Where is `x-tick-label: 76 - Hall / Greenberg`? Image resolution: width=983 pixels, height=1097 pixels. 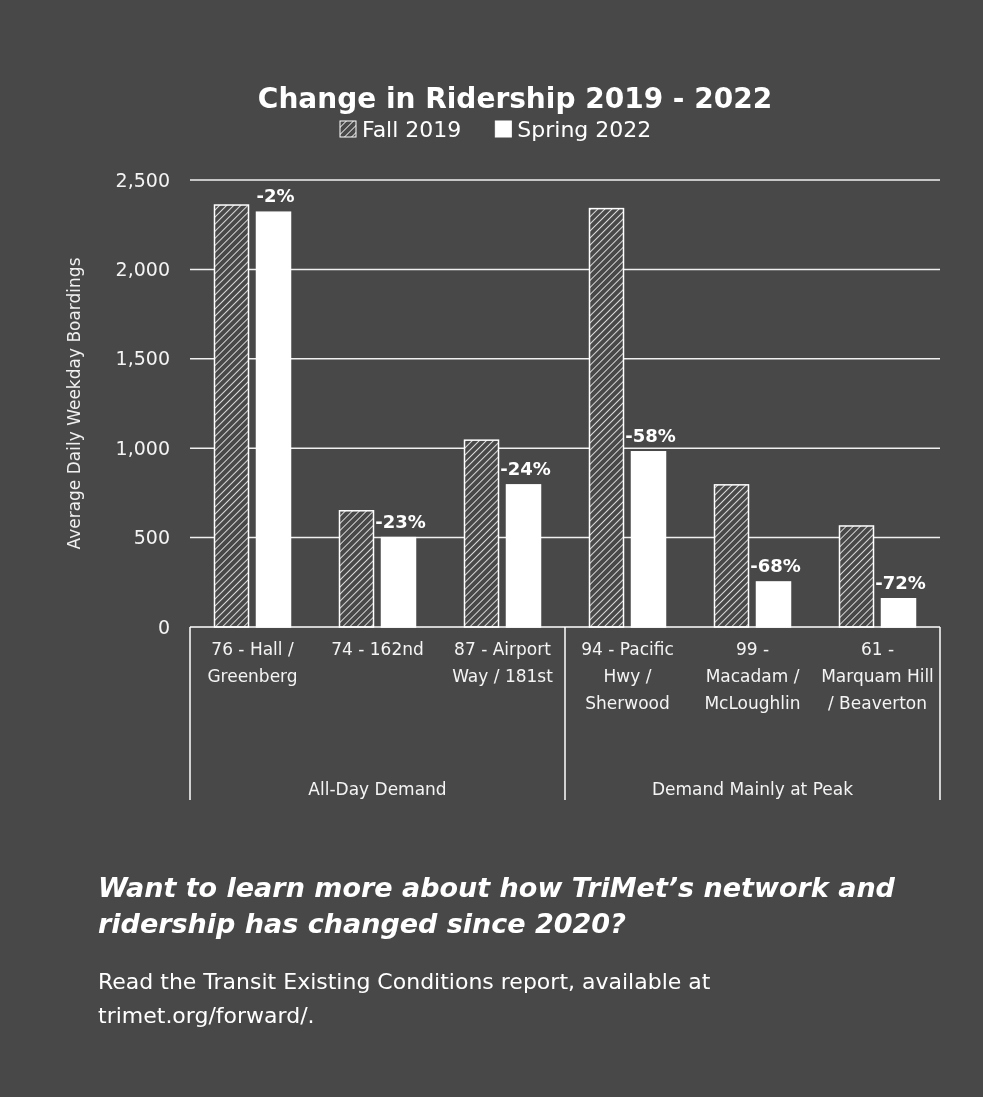
x-tick-label: 76 - Hall / Greenberg is located at coordinates (252, 662).